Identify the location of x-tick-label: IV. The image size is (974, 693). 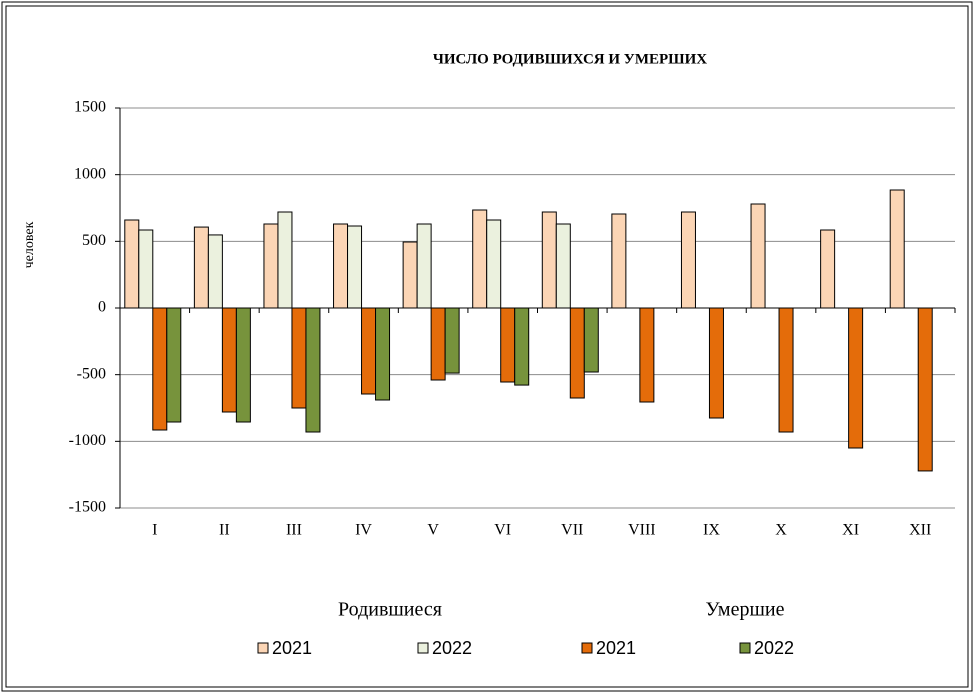
(363, 530).